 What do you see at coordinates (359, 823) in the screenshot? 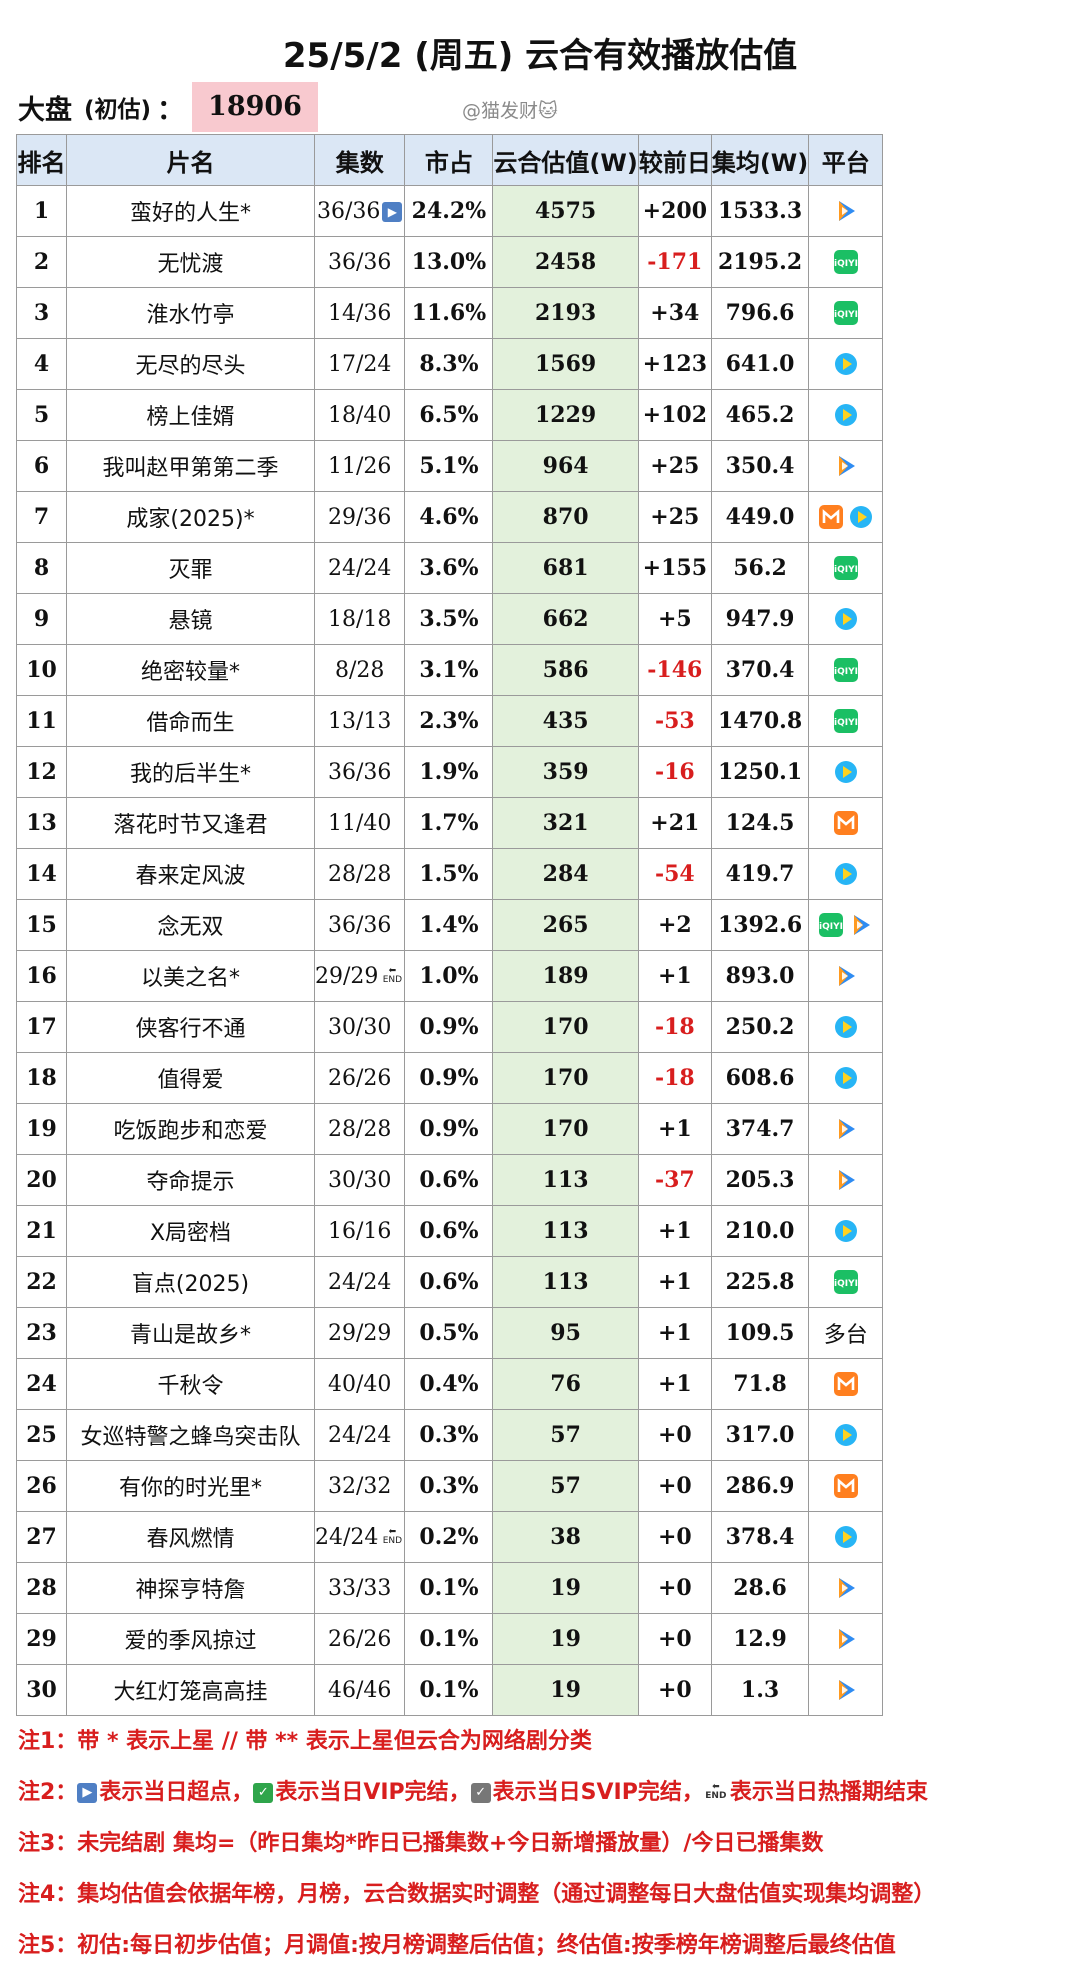
I see `row-episodes: 11/40` at bounding box center [359, 823].